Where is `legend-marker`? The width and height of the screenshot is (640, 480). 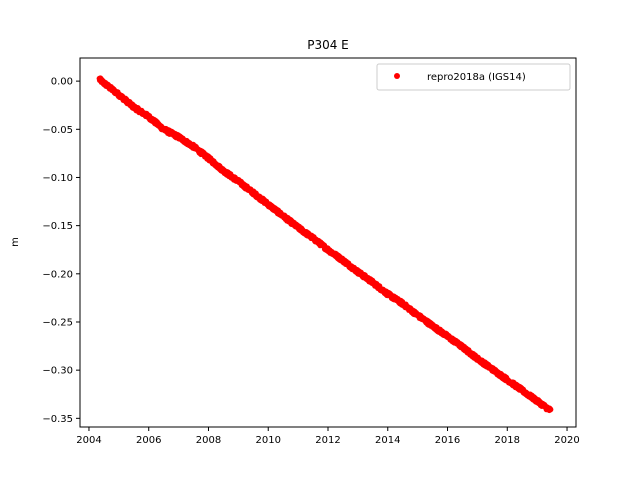
legend-marker is located at coordinates (397, 76).